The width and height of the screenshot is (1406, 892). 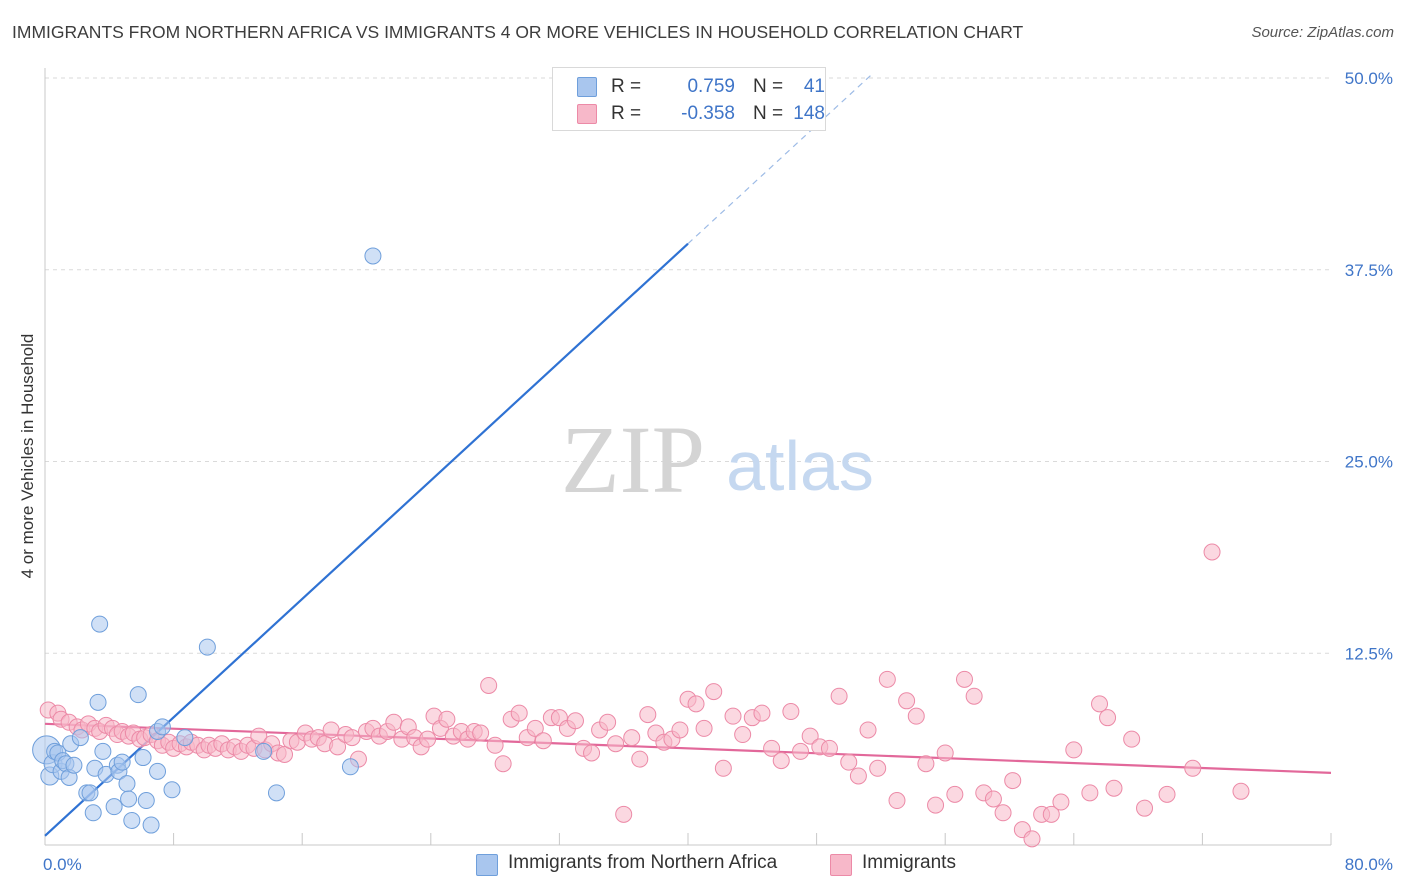 I want to click on legend-r-value: 0.759, so click(x=711, y=86).